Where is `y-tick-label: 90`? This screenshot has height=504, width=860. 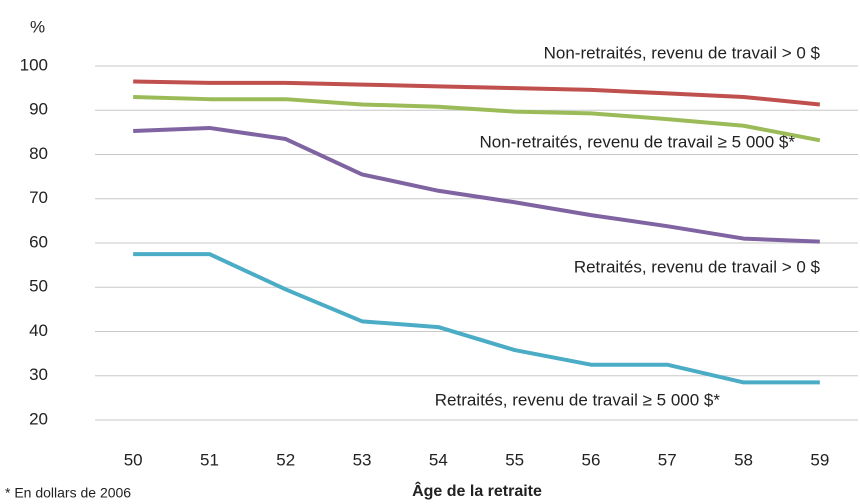
y-tick-label: 90 is located at coordinates (38, 109).